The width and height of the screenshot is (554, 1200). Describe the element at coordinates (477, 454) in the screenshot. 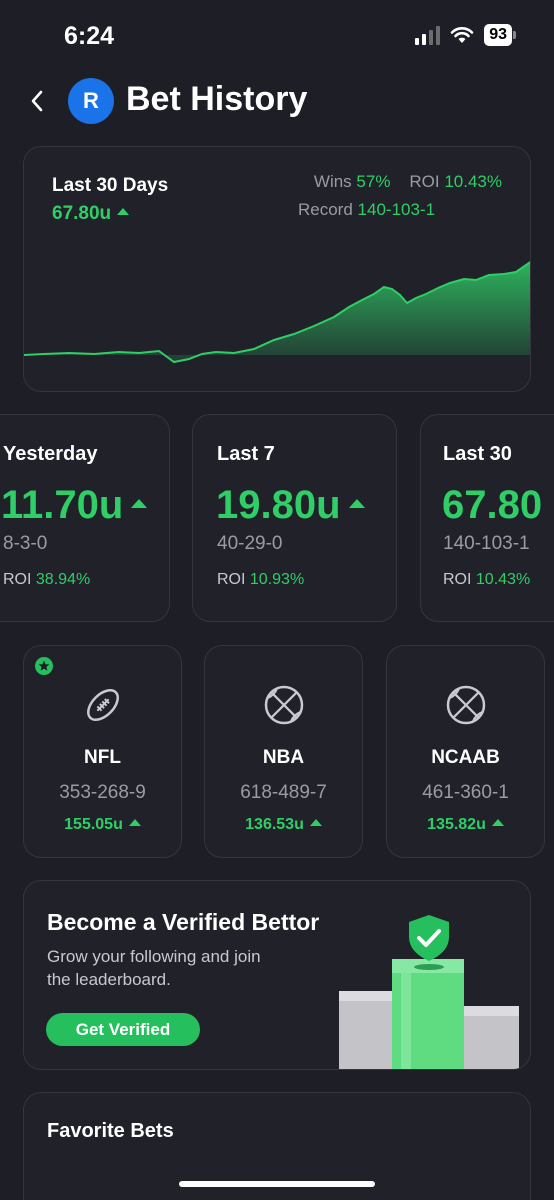

I see `period-label: Last 30` at that location.